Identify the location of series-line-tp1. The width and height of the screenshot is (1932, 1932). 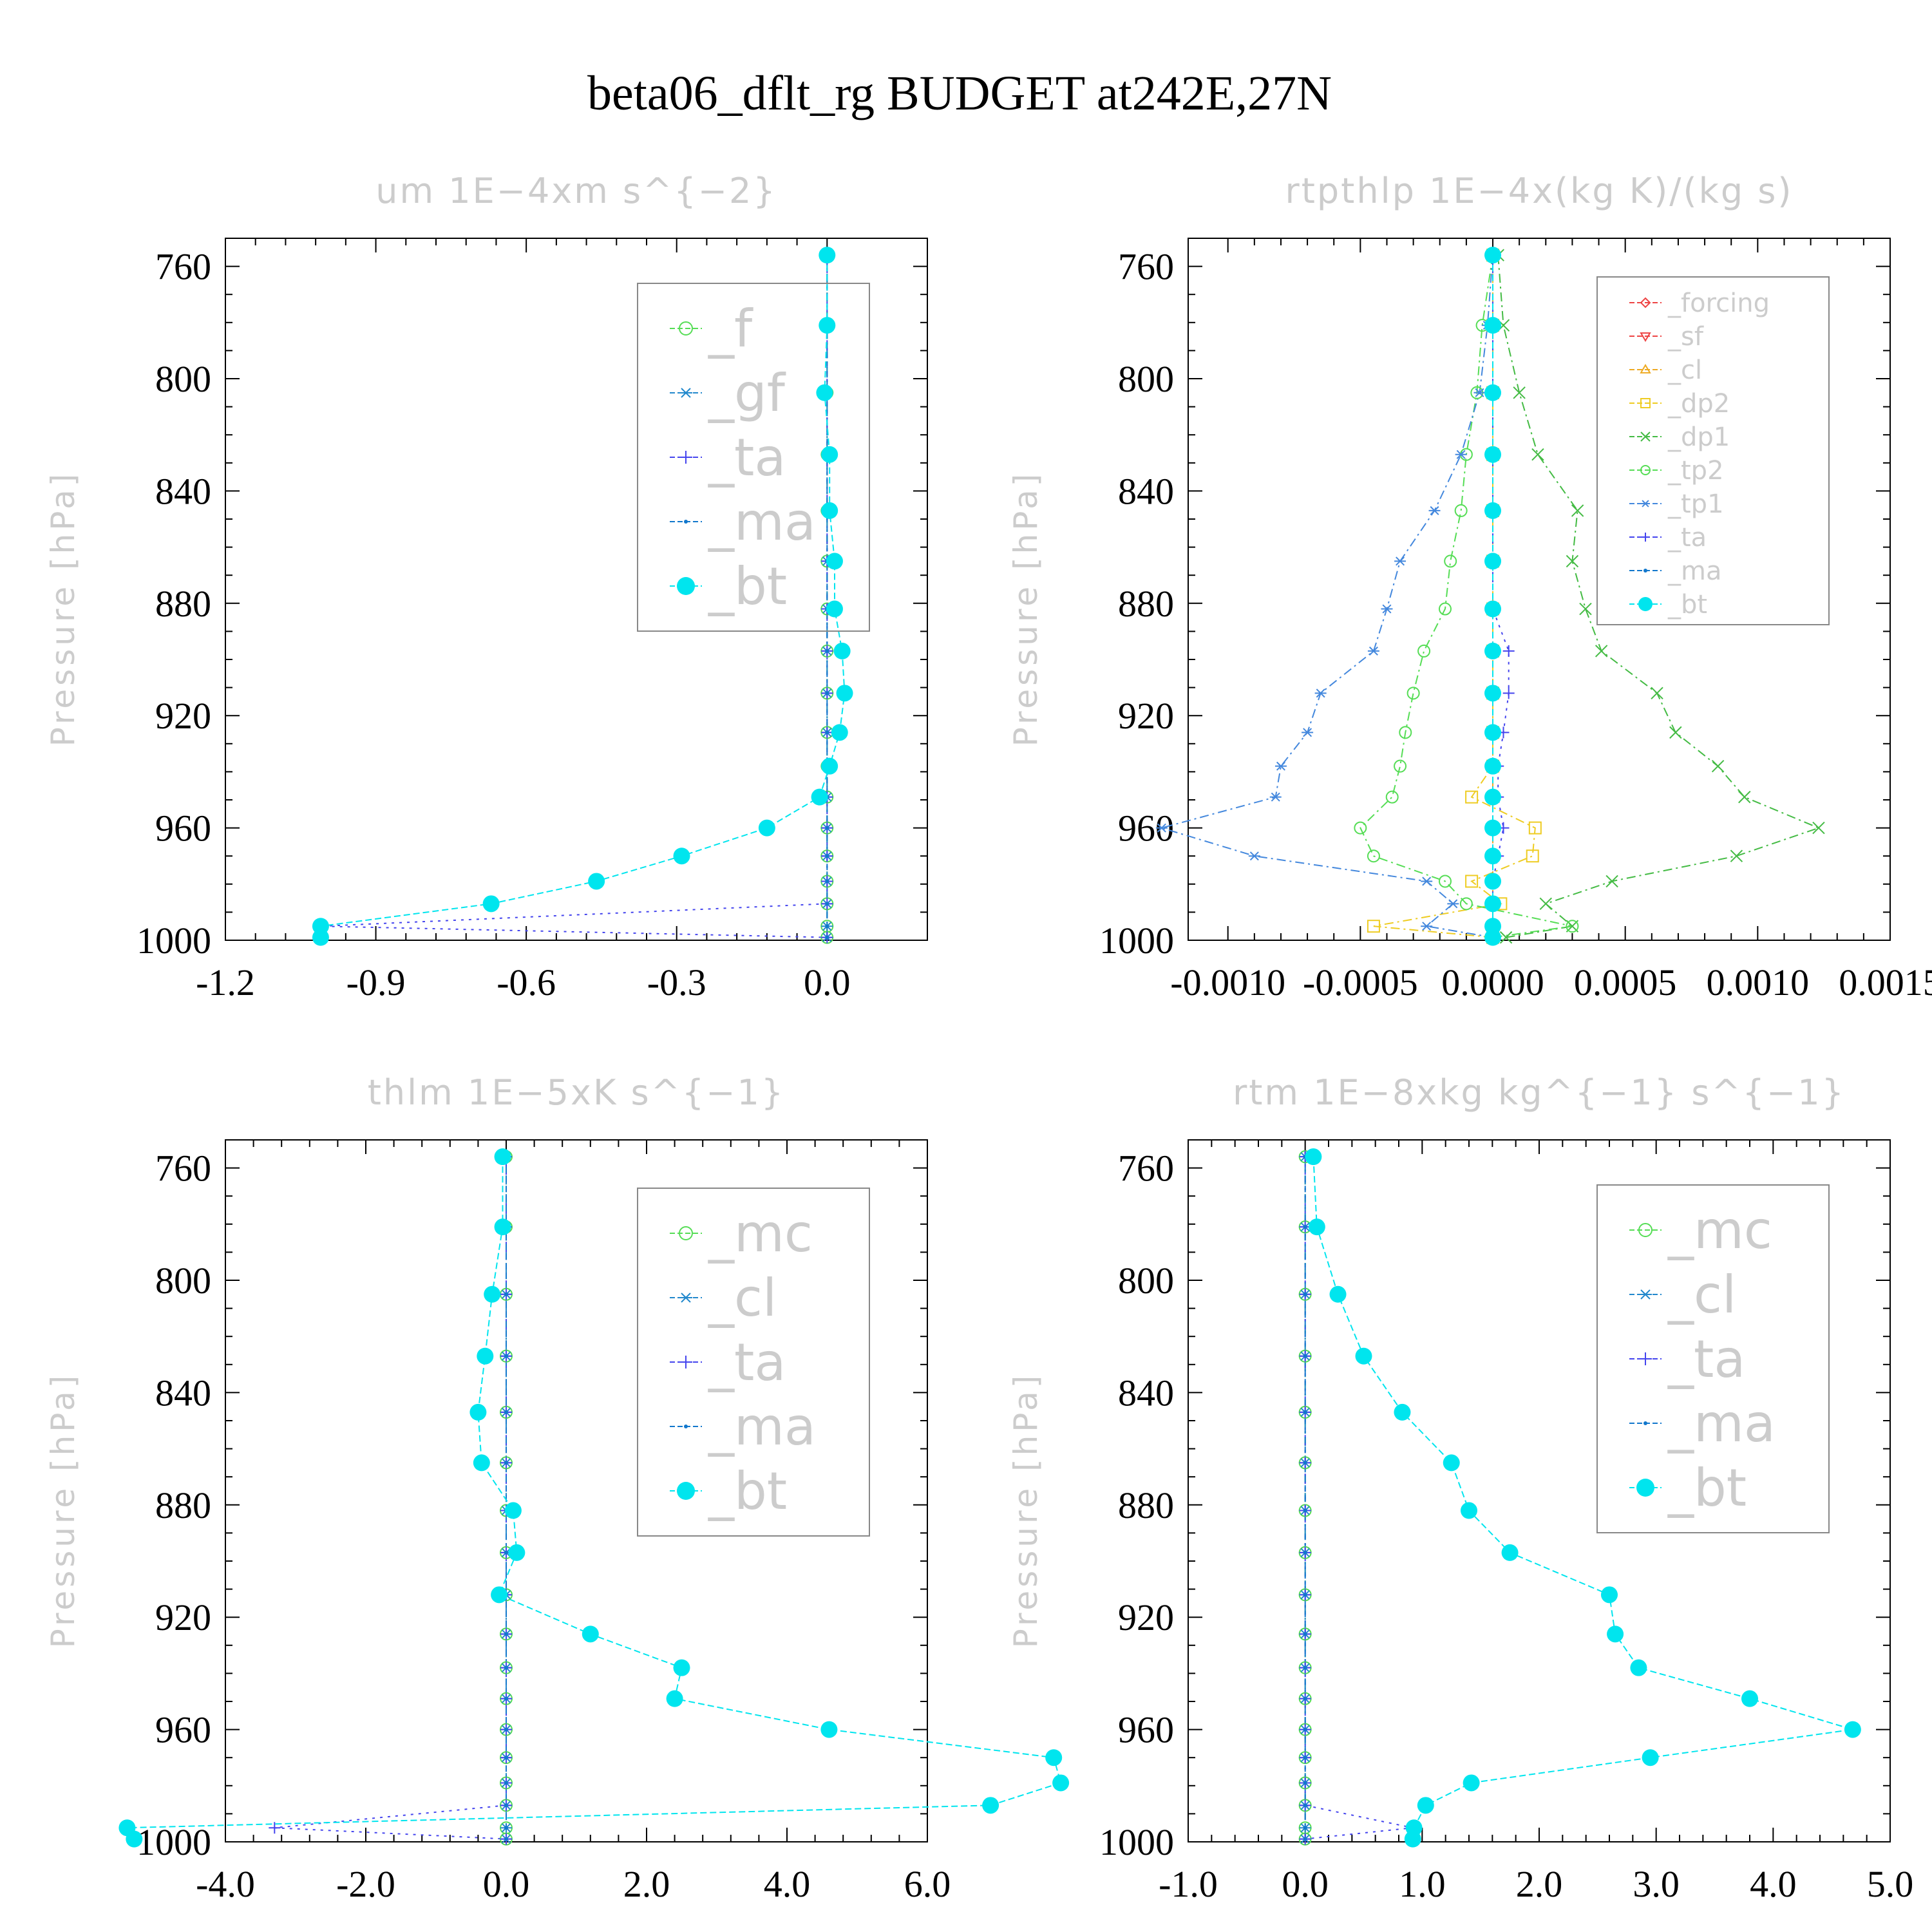
(1327, 596).